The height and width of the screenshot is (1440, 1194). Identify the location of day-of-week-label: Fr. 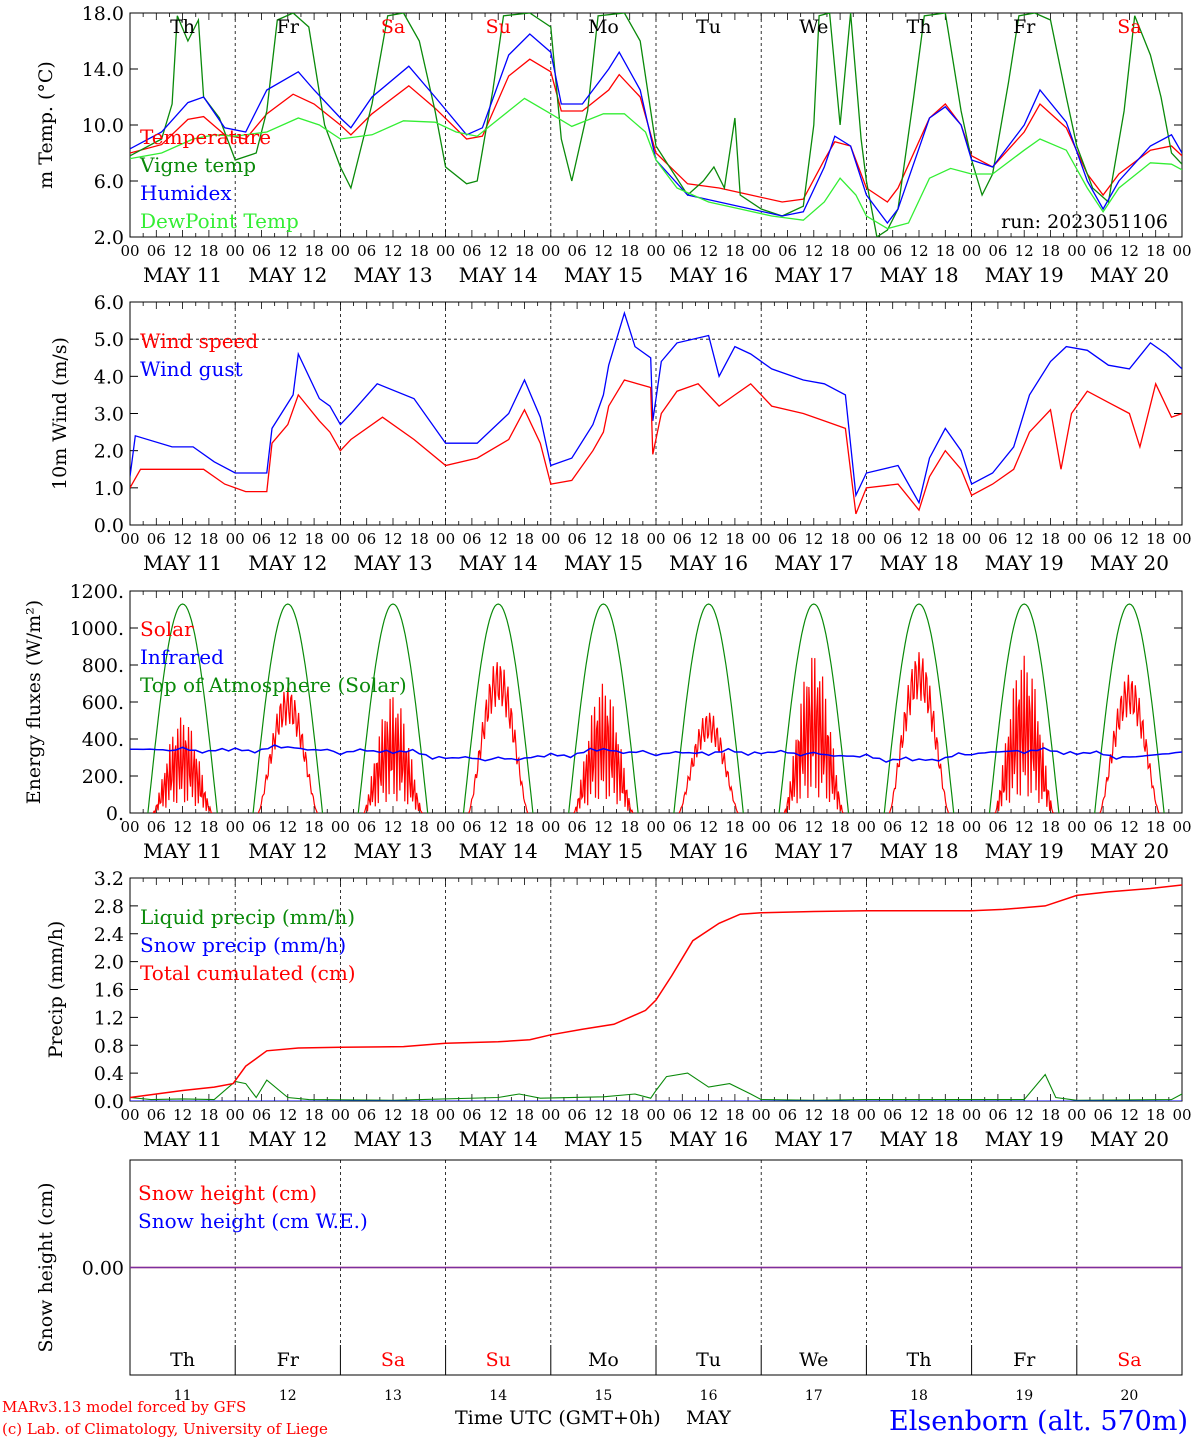
(1024, 1360).